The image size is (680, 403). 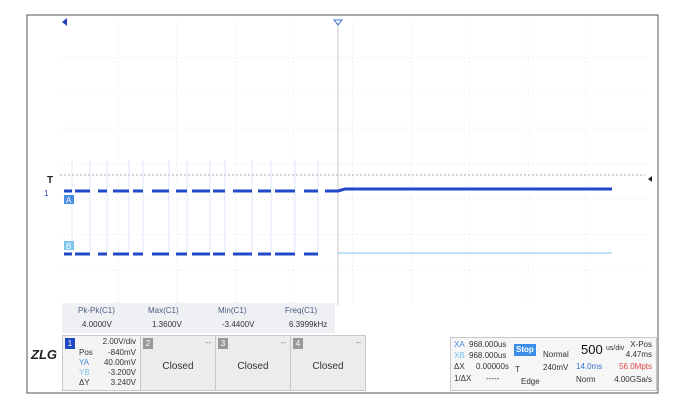 What do you see at coordinates (493, 378) in the screenshot?
I see `value: -----` at bounding box center [493, 378].